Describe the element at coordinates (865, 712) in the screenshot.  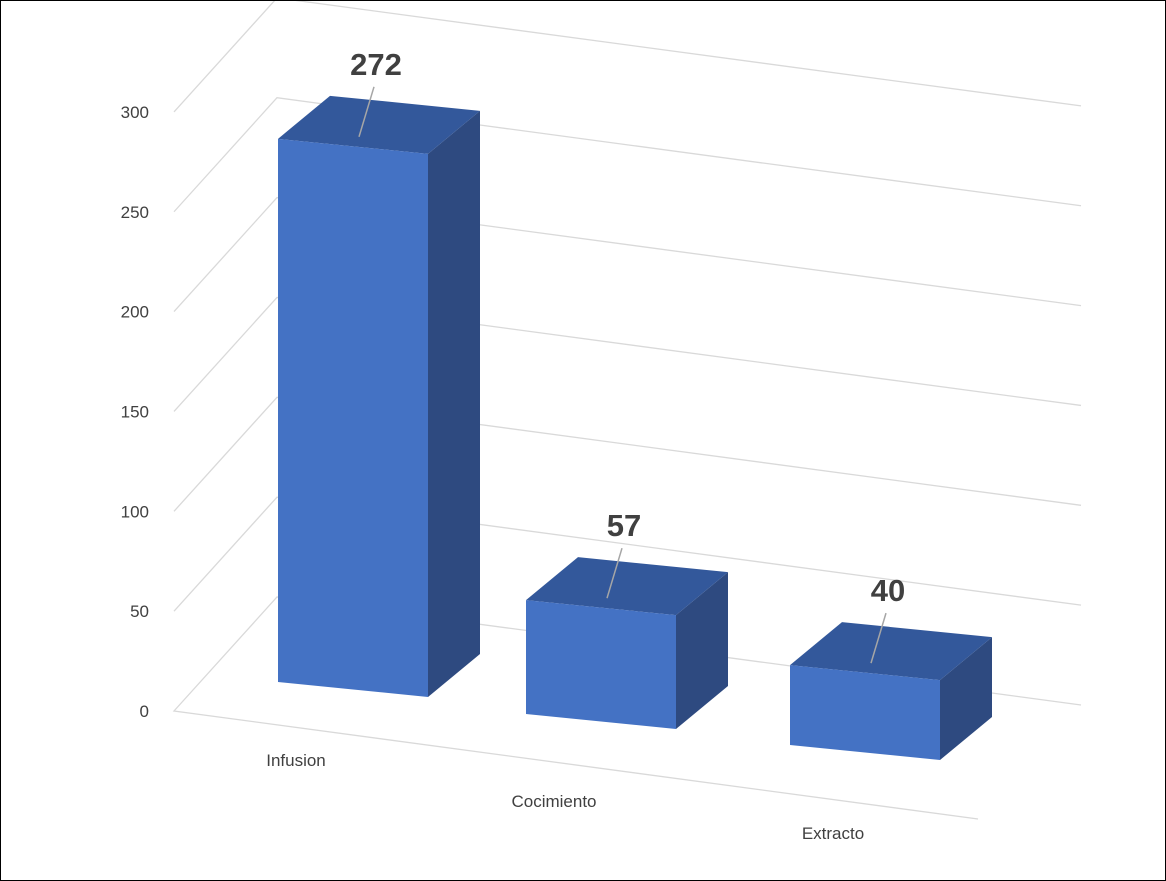
I see `bar-extracto` at that location.